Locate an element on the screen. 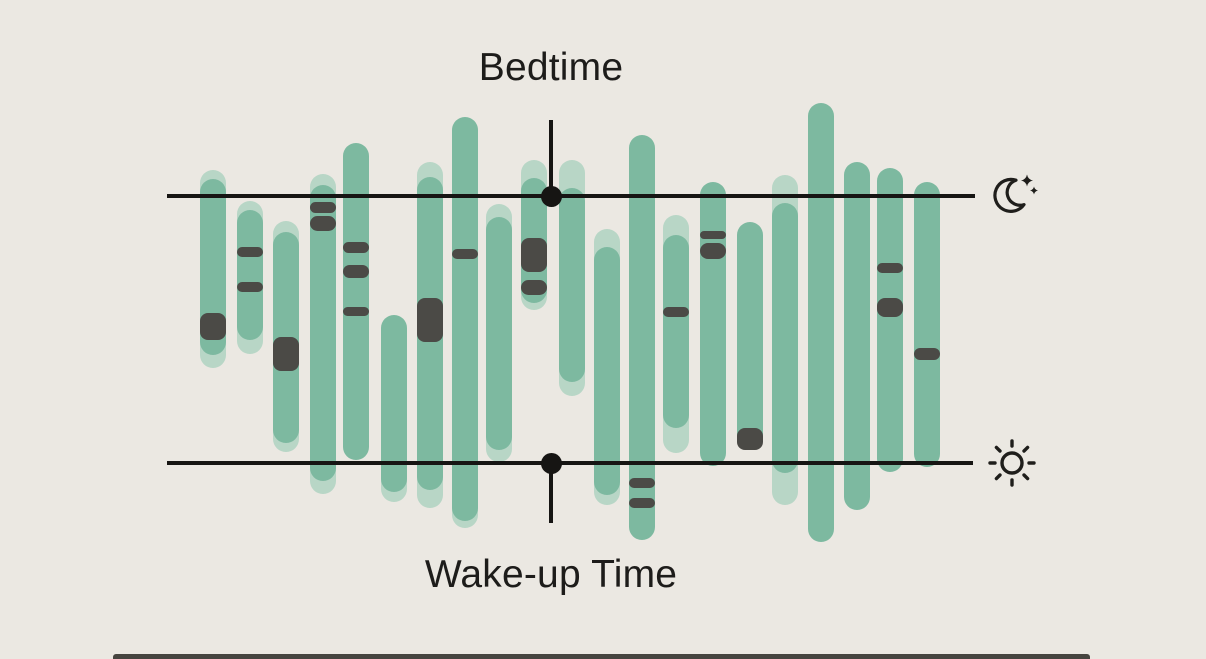  wakeup-marker-dot is located at coordinates (551, 463).